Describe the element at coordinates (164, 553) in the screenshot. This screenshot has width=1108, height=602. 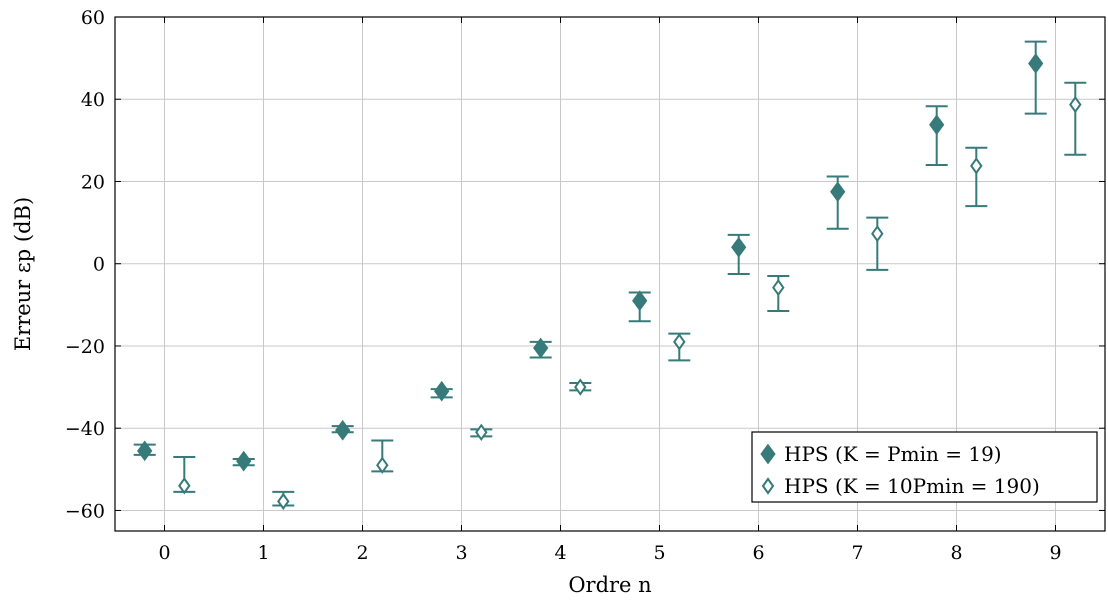
I see `x-tick-label: 0` at that location.